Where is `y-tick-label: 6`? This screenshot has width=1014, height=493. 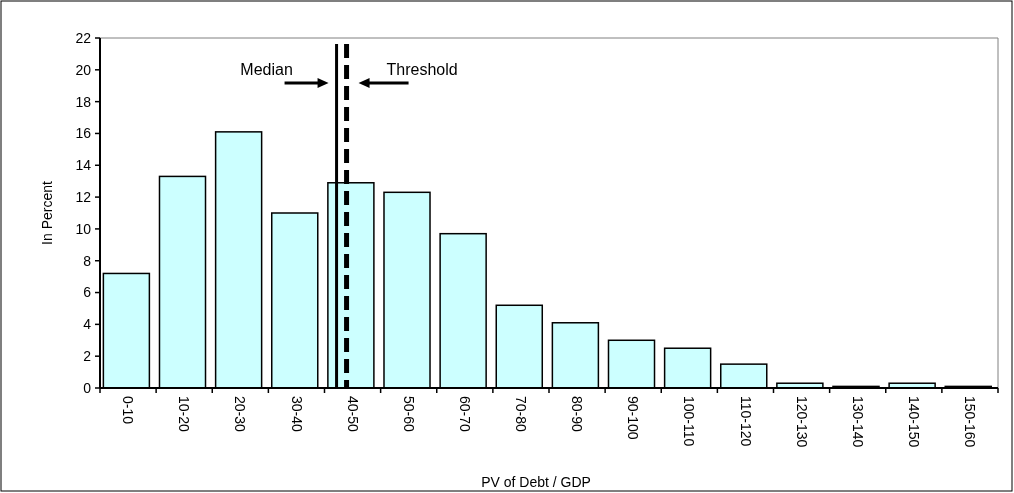 y-tick-label: 6 is located at coordinates (87, 292).